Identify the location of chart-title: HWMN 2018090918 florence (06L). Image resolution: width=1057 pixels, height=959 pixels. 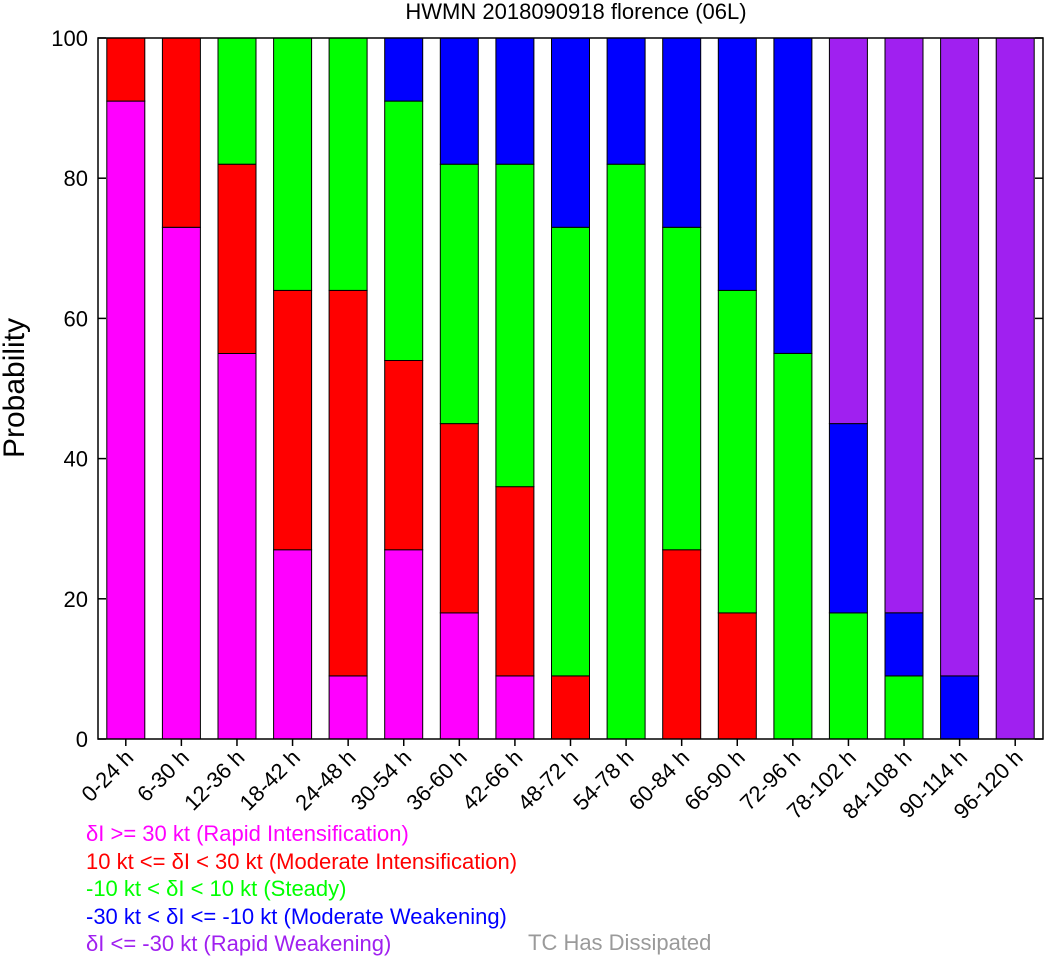
(575, 12).